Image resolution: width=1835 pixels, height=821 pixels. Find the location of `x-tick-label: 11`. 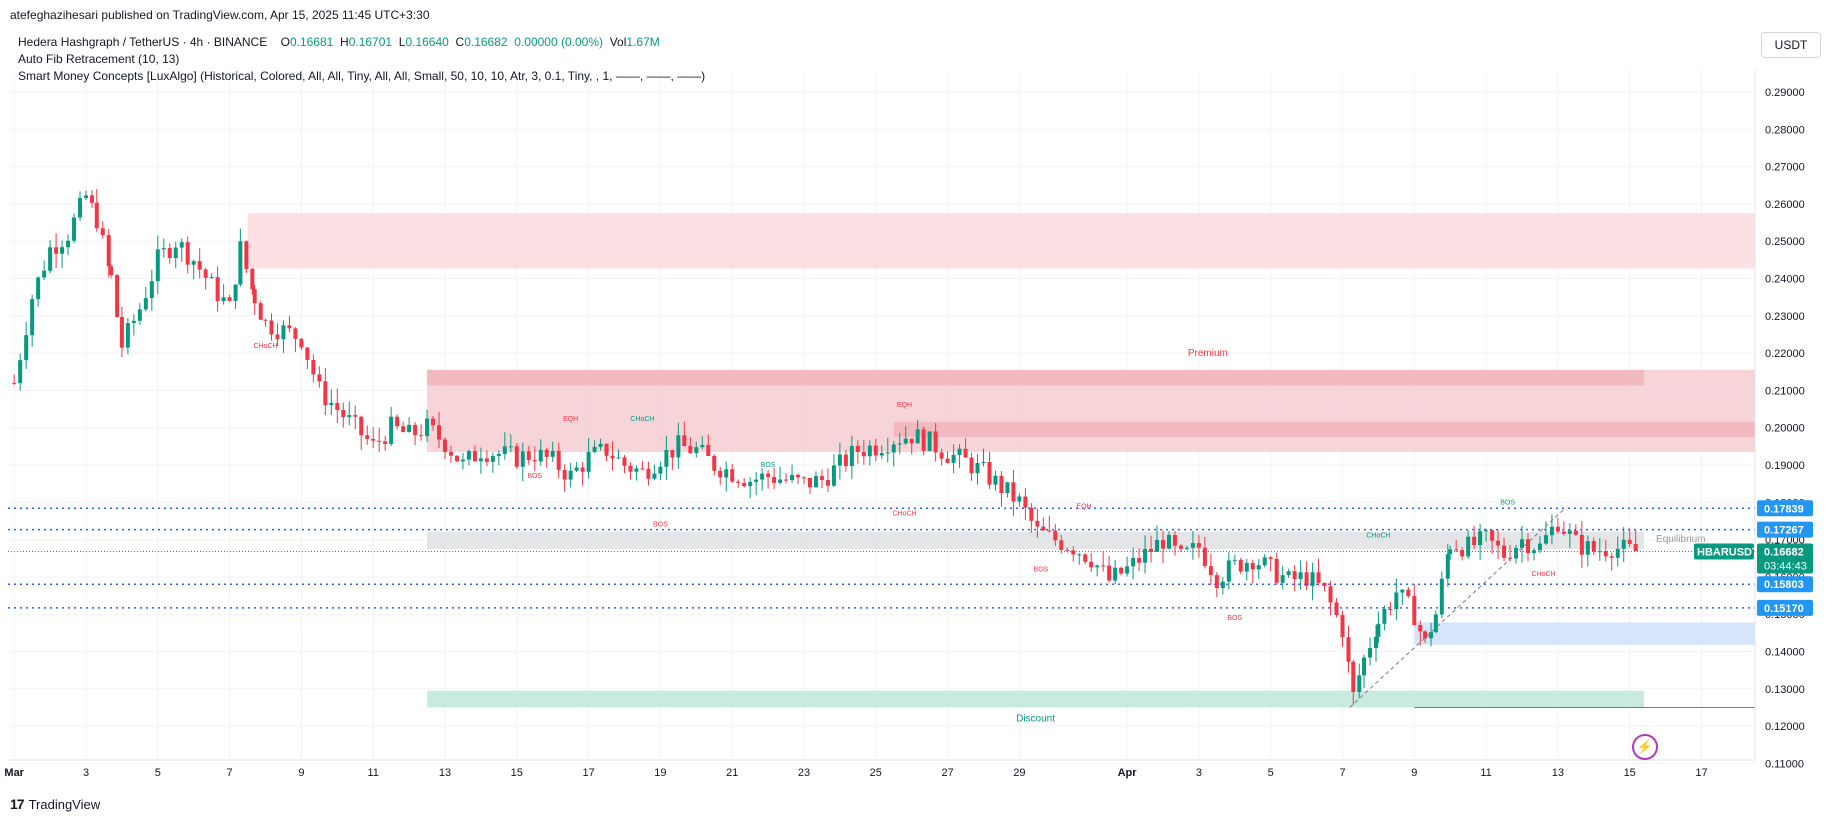

x-tick-label: 11 is located at coordinates (1485, 773).